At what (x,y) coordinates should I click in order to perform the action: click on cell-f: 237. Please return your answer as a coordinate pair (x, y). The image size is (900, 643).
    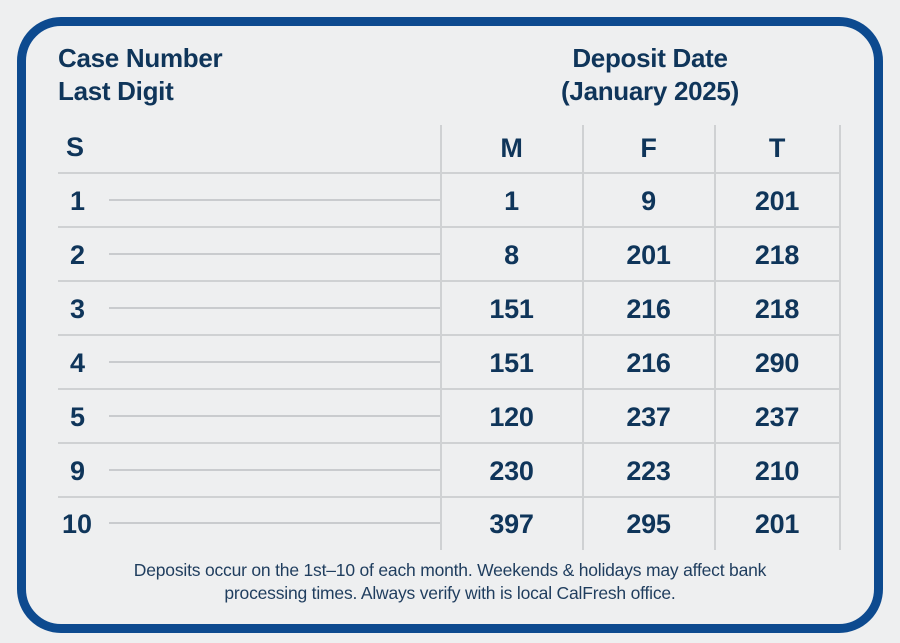
    Looking at the image, I should click on (648, 417).